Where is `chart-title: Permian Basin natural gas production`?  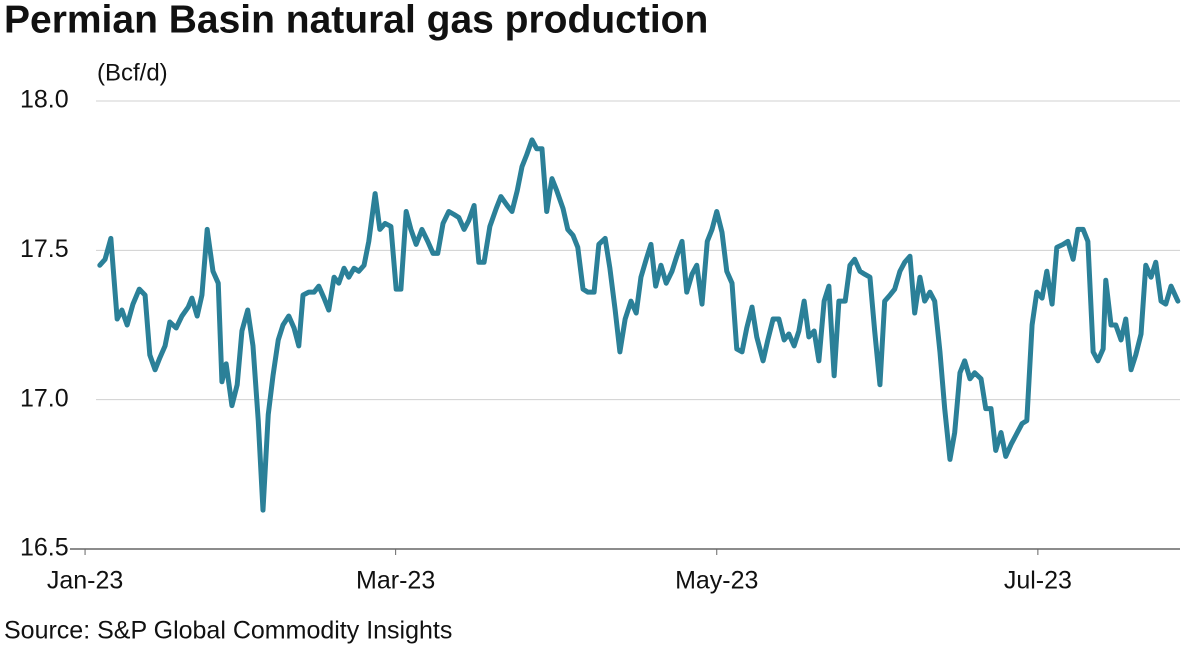
chart-title: Permian Basin natural gas production is located at coordinates (356, 20).